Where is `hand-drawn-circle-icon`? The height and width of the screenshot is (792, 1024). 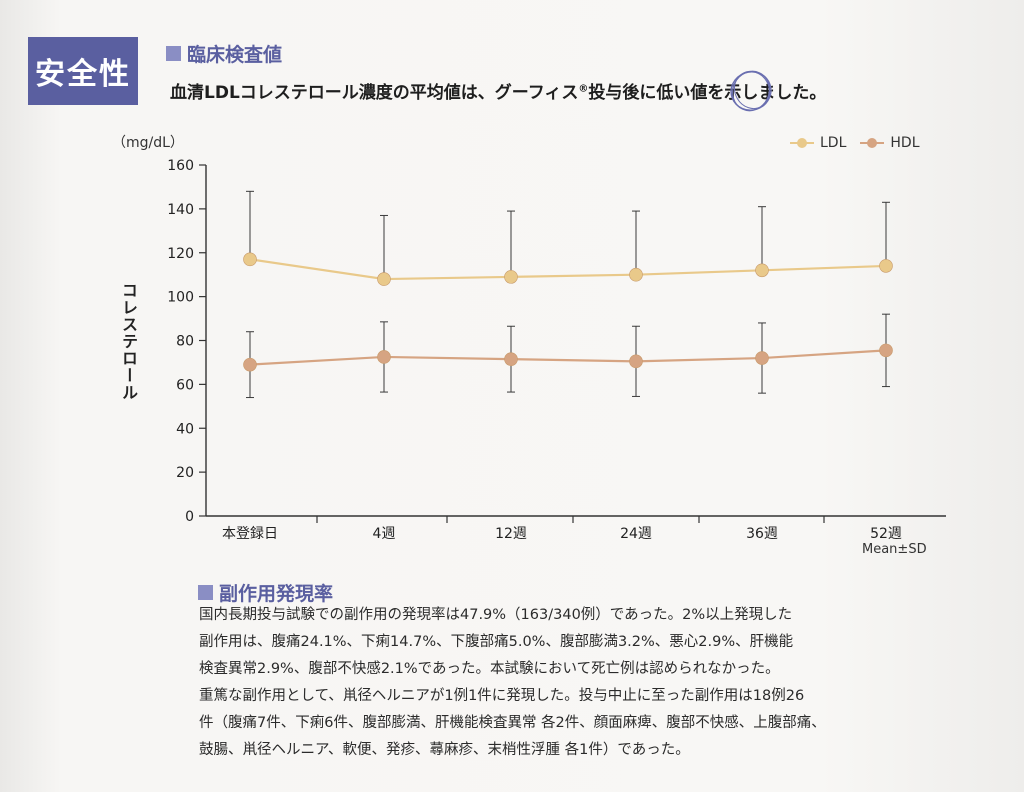 hand-drawn-circle-icon is located at coordinates (751, 91).